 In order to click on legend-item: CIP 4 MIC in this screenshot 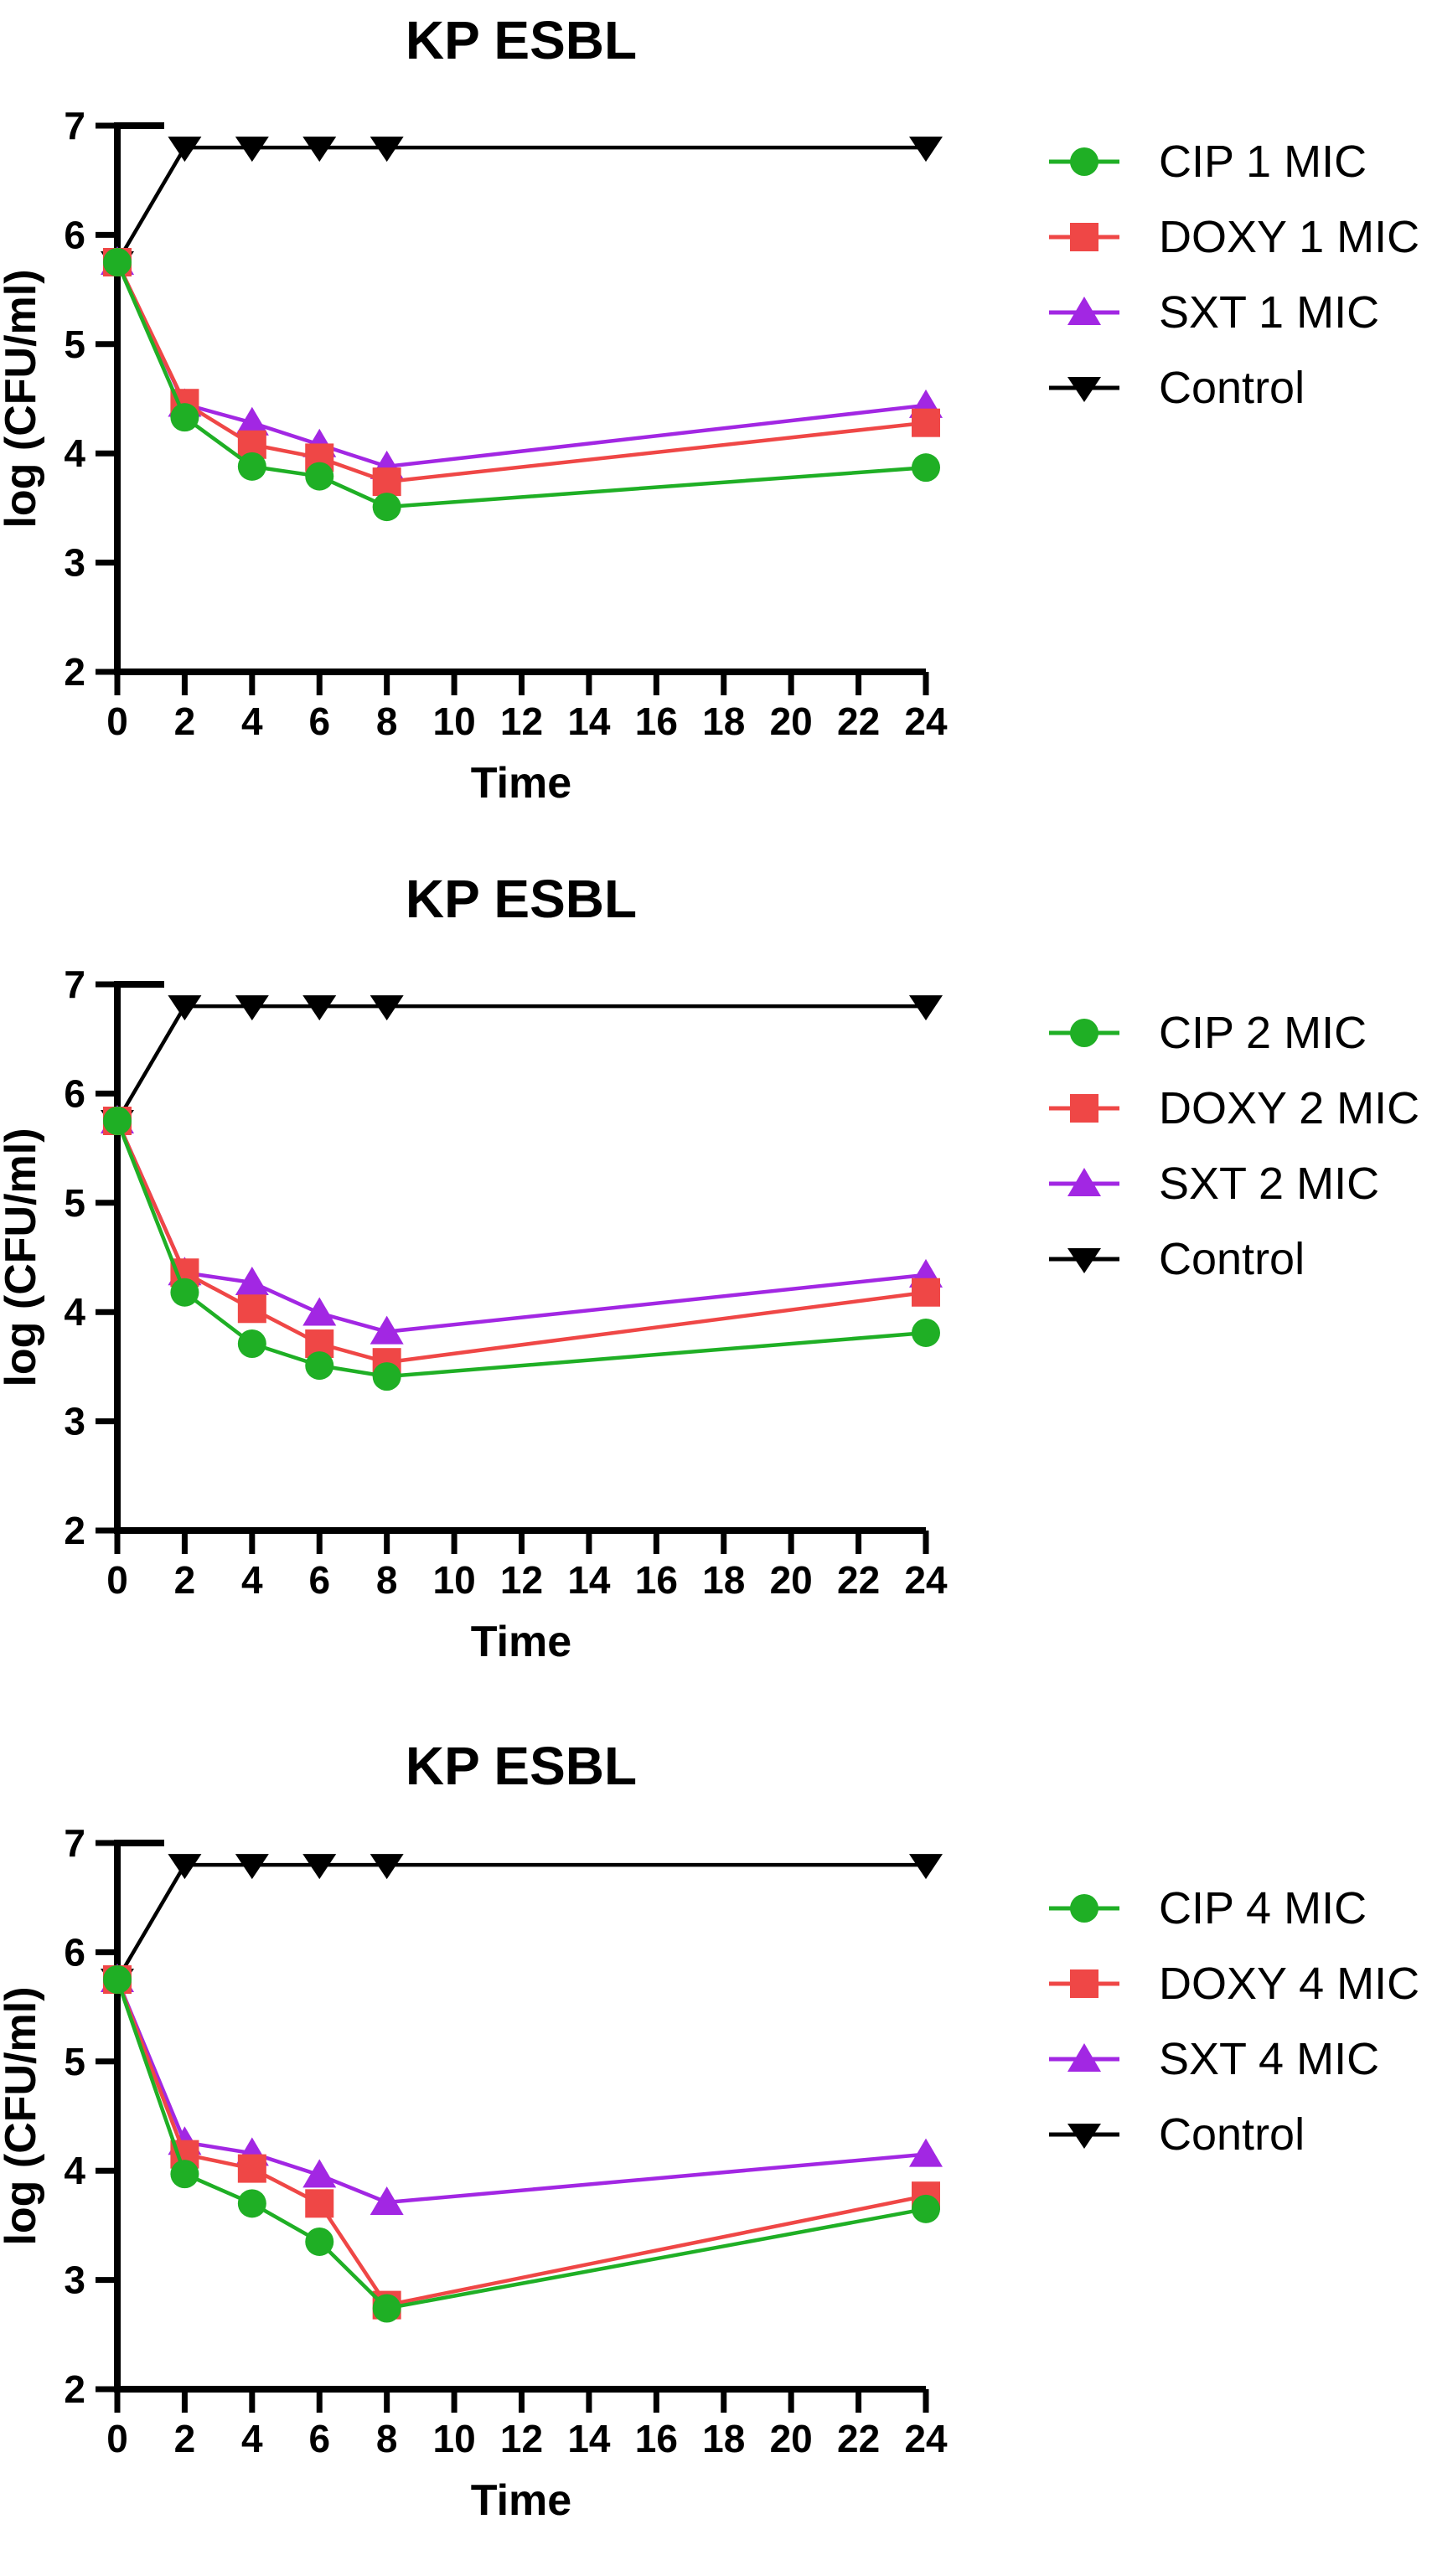, I will do `click(1234, 1908)`.